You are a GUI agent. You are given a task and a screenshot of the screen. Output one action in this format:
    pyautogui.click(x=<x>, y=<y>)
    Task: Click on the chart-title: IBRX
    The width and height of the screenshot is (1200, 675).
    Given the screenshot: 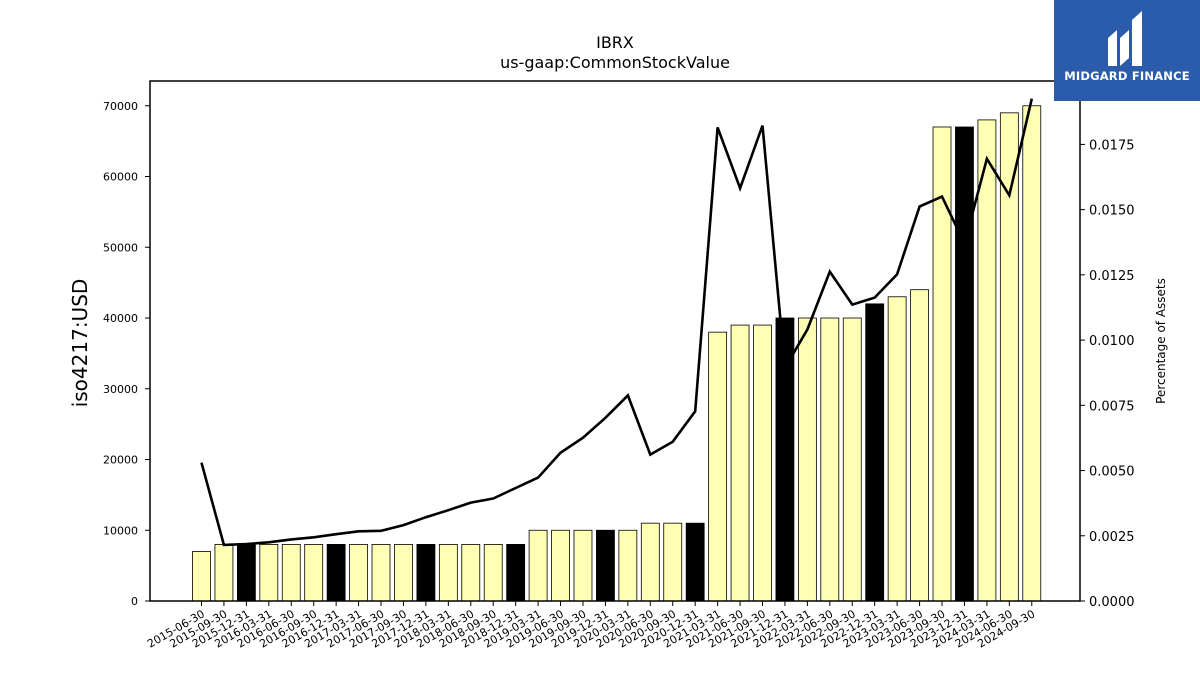 What is the action you would take?
    pyautogui.click(x=615, y=42)
    